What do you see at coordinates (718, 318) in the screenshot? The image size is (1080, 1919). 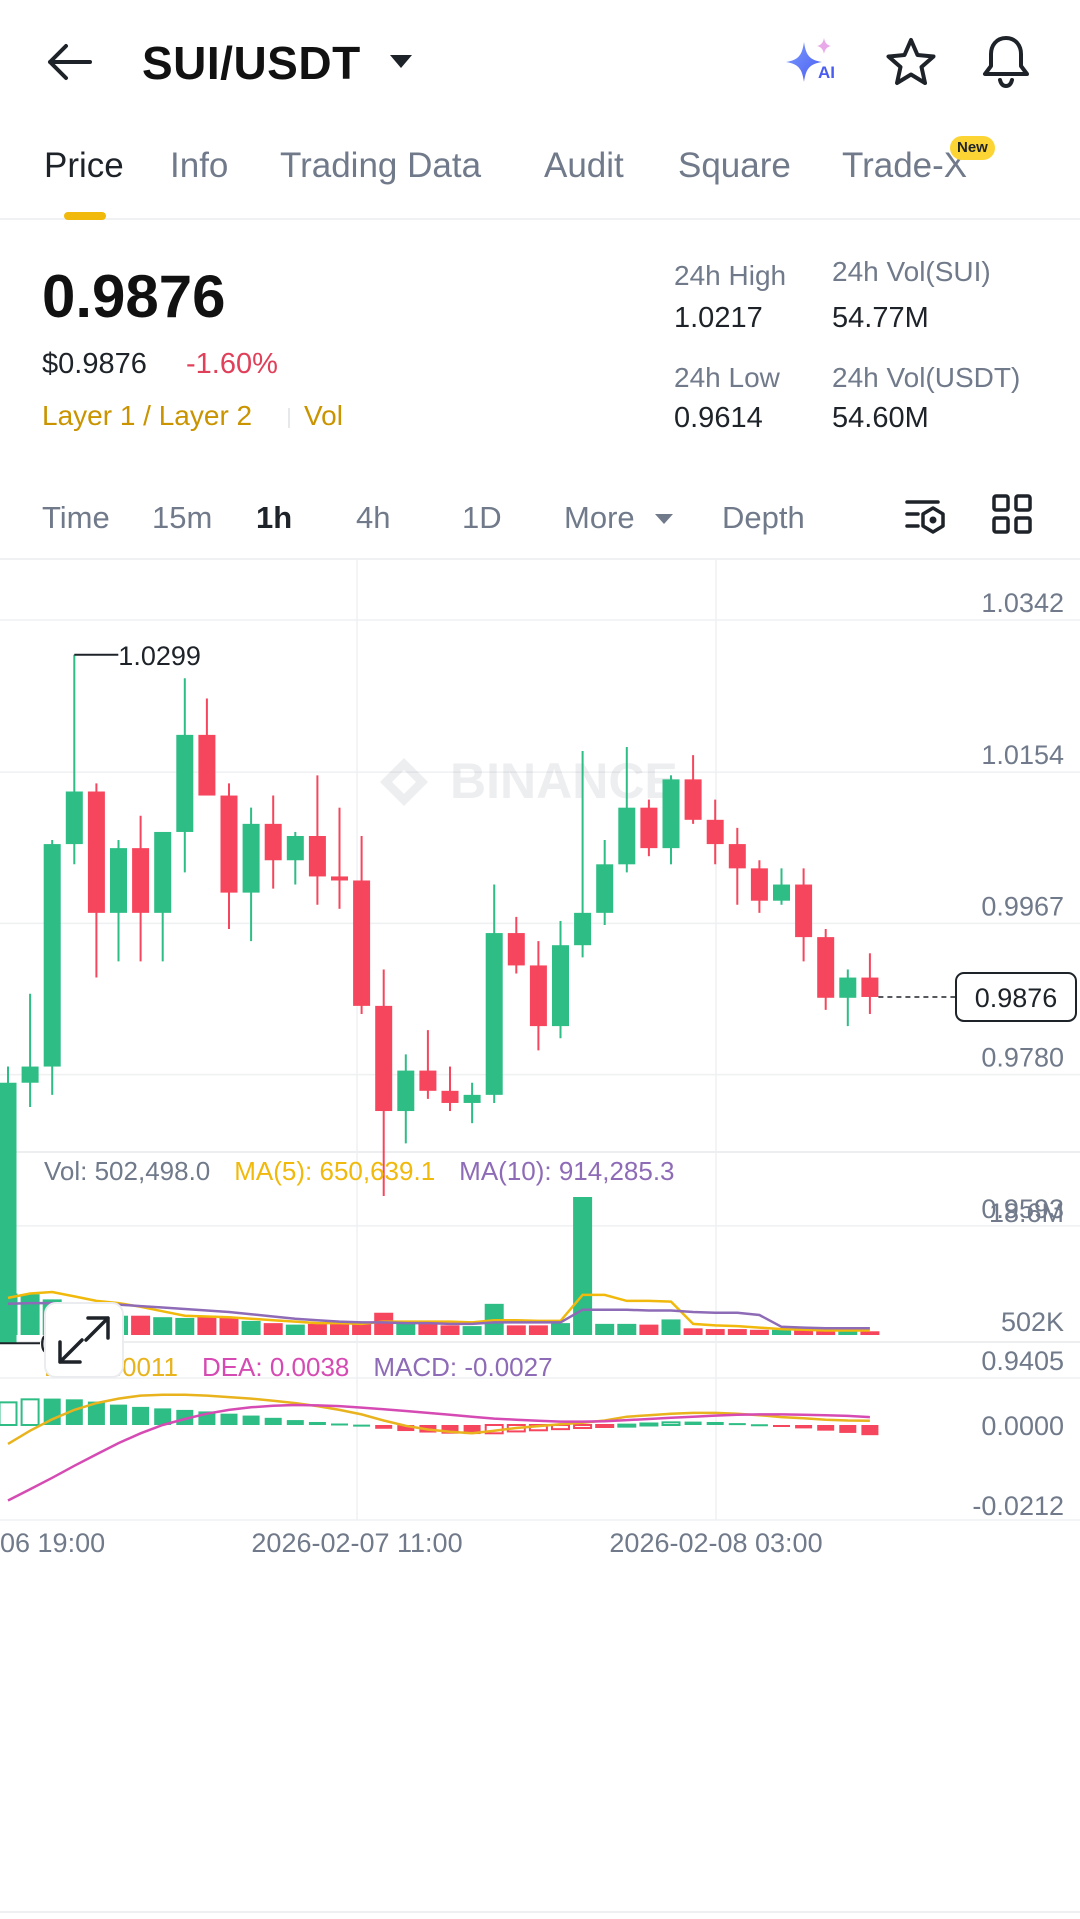 I see `high-value: 1.0217` at bounding box center [718, 318].